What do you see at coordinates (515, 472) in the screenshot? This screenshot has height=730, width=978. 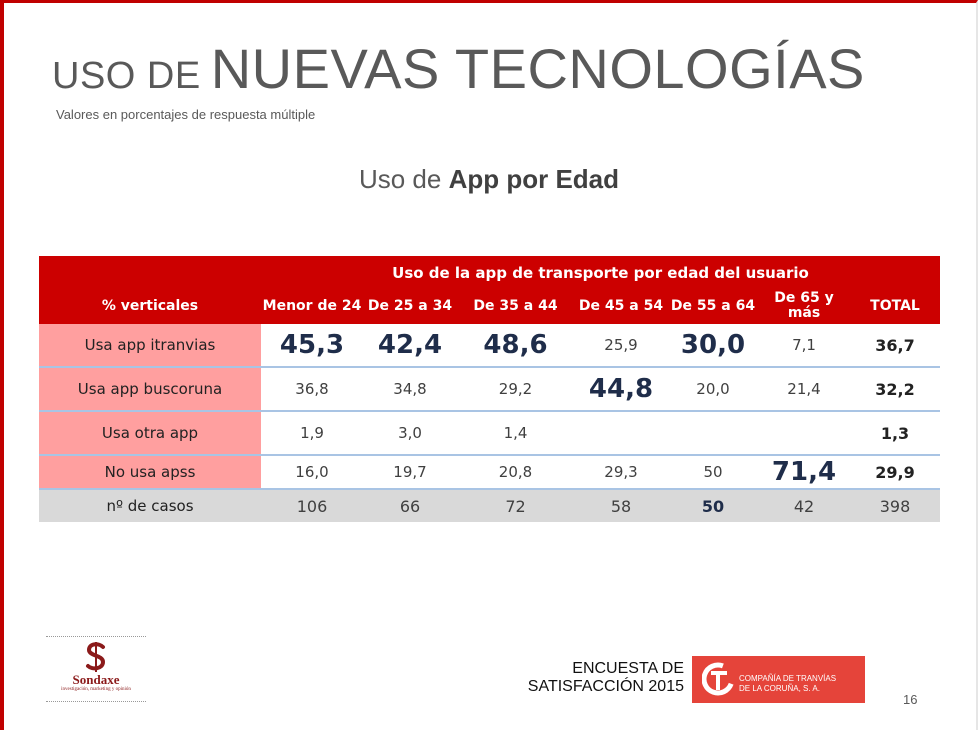 I see `table-cell: 20,8` at bounding box center [515, 472].